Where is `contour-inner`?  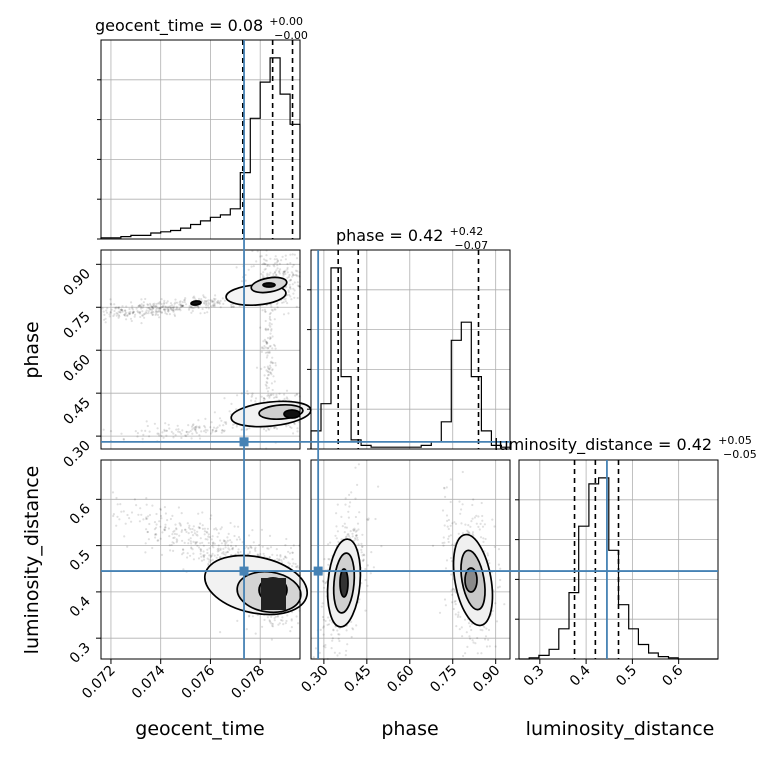
contour-inner is located at coordinates (471, 580).